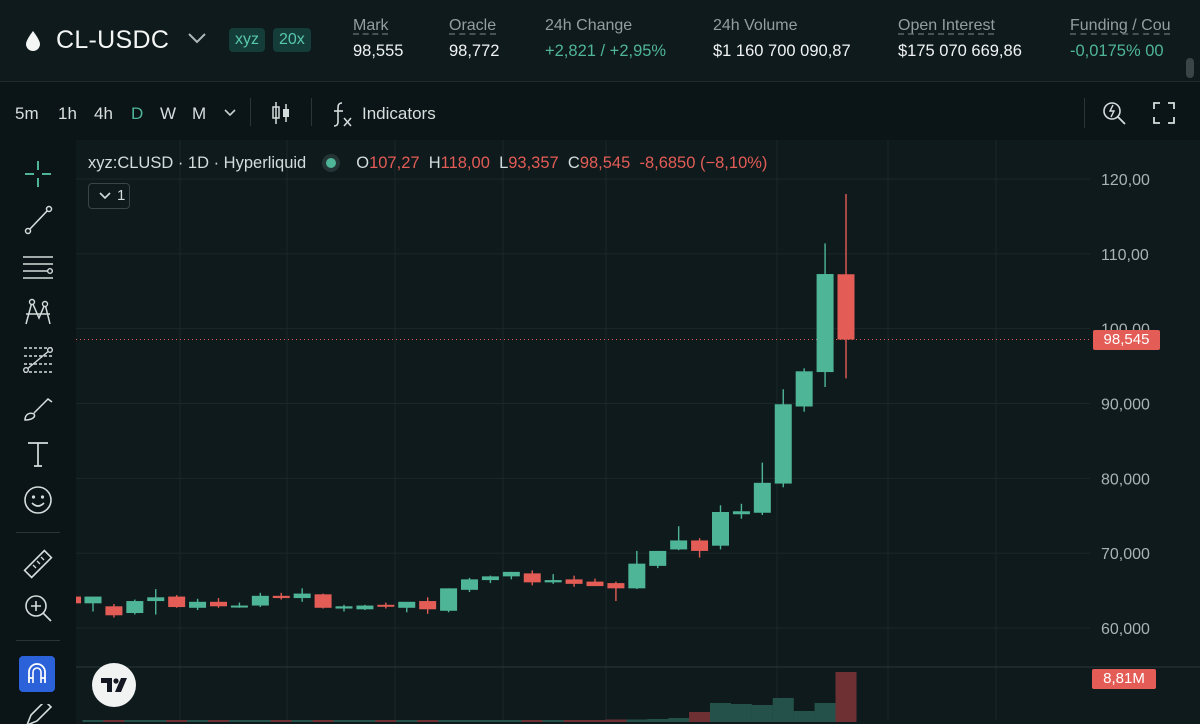 The width and height of the screenshot is (1200, 724). What do you see at coordinates (38, 714) in the screenshot?
I see `pencil-icon` at bounding box center [38, 714].